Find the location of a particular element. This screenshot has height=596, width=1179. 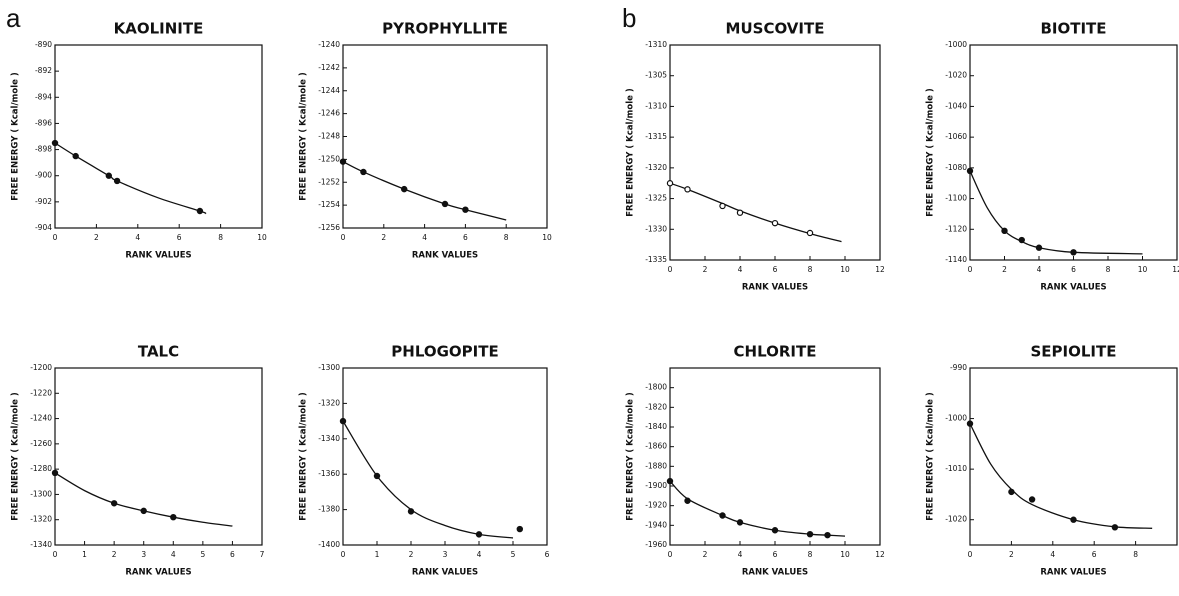

y-tick-label: -1280 is located at coordinates (41, 468).